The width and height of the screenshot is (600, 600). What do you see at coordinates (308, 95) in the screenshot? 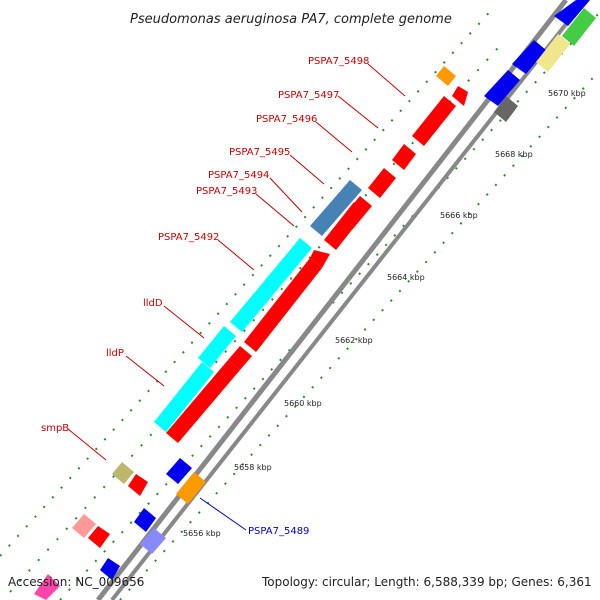
I see `label-pspa7-5497: PSPA7_5497` at bounding box center [308, 95].